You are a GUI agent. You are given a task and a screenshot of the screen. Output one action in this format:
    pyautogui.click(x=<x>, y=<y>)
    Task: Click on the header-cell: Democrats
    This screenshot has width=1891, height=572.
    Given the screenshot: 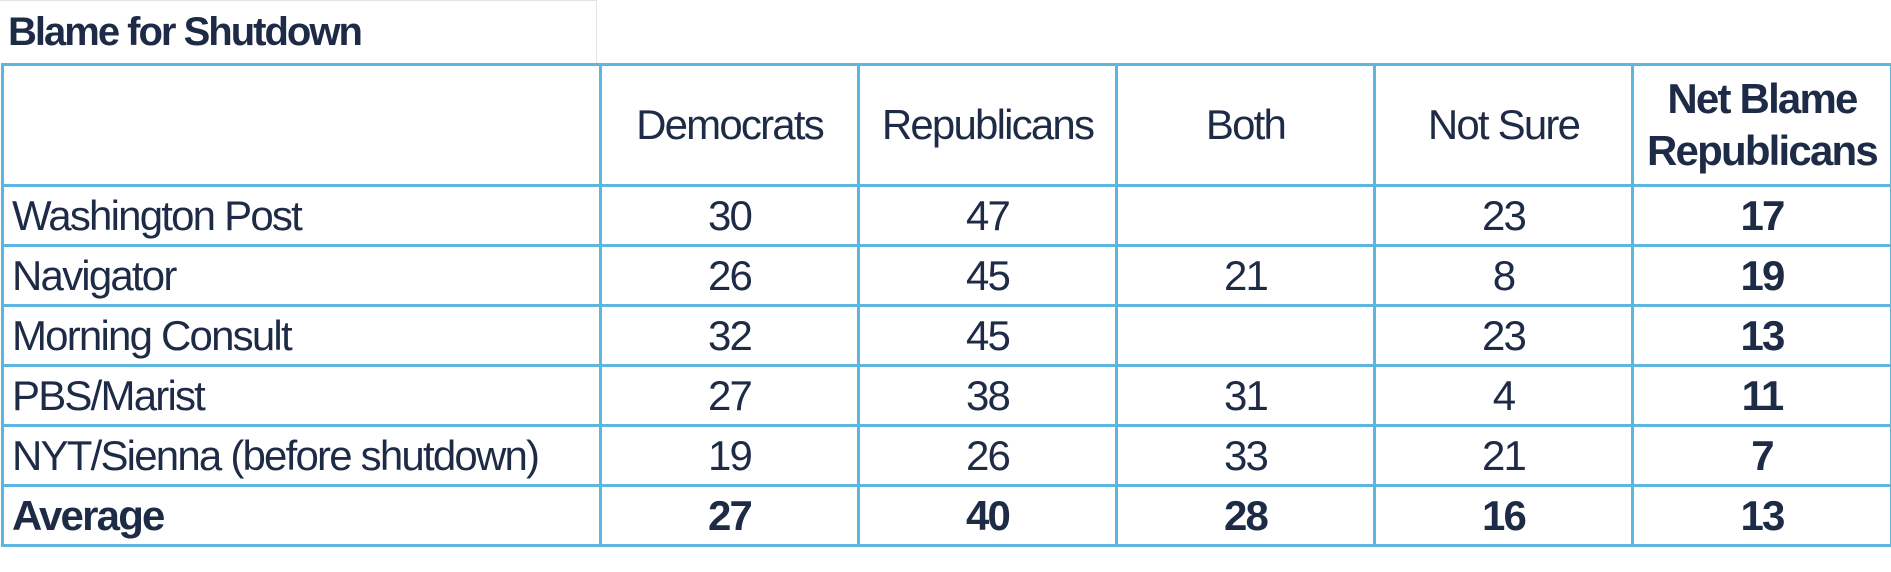 What is the action you would take?
    pyautogui.click(x=729, y=125)
    